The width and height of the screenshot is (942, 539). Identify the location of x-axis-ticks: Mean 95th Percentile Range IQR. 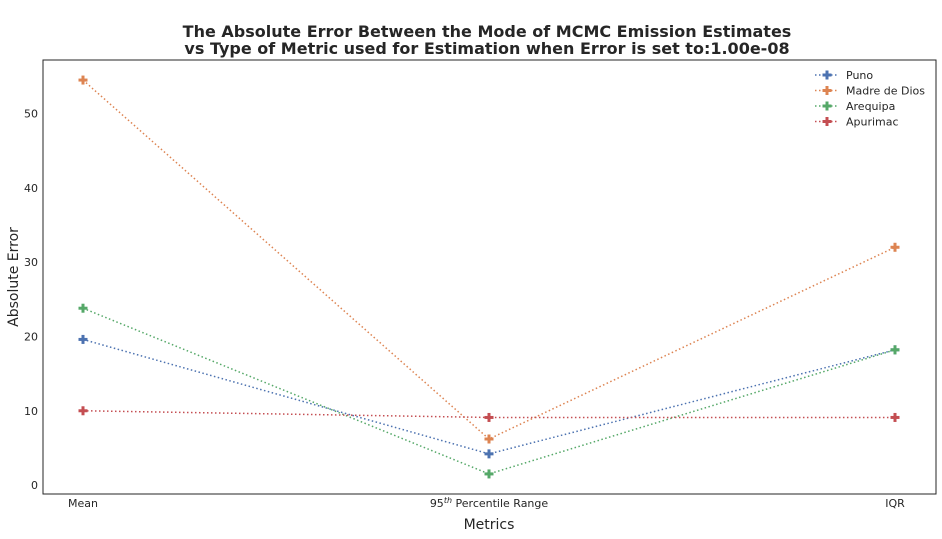
(486, 503).